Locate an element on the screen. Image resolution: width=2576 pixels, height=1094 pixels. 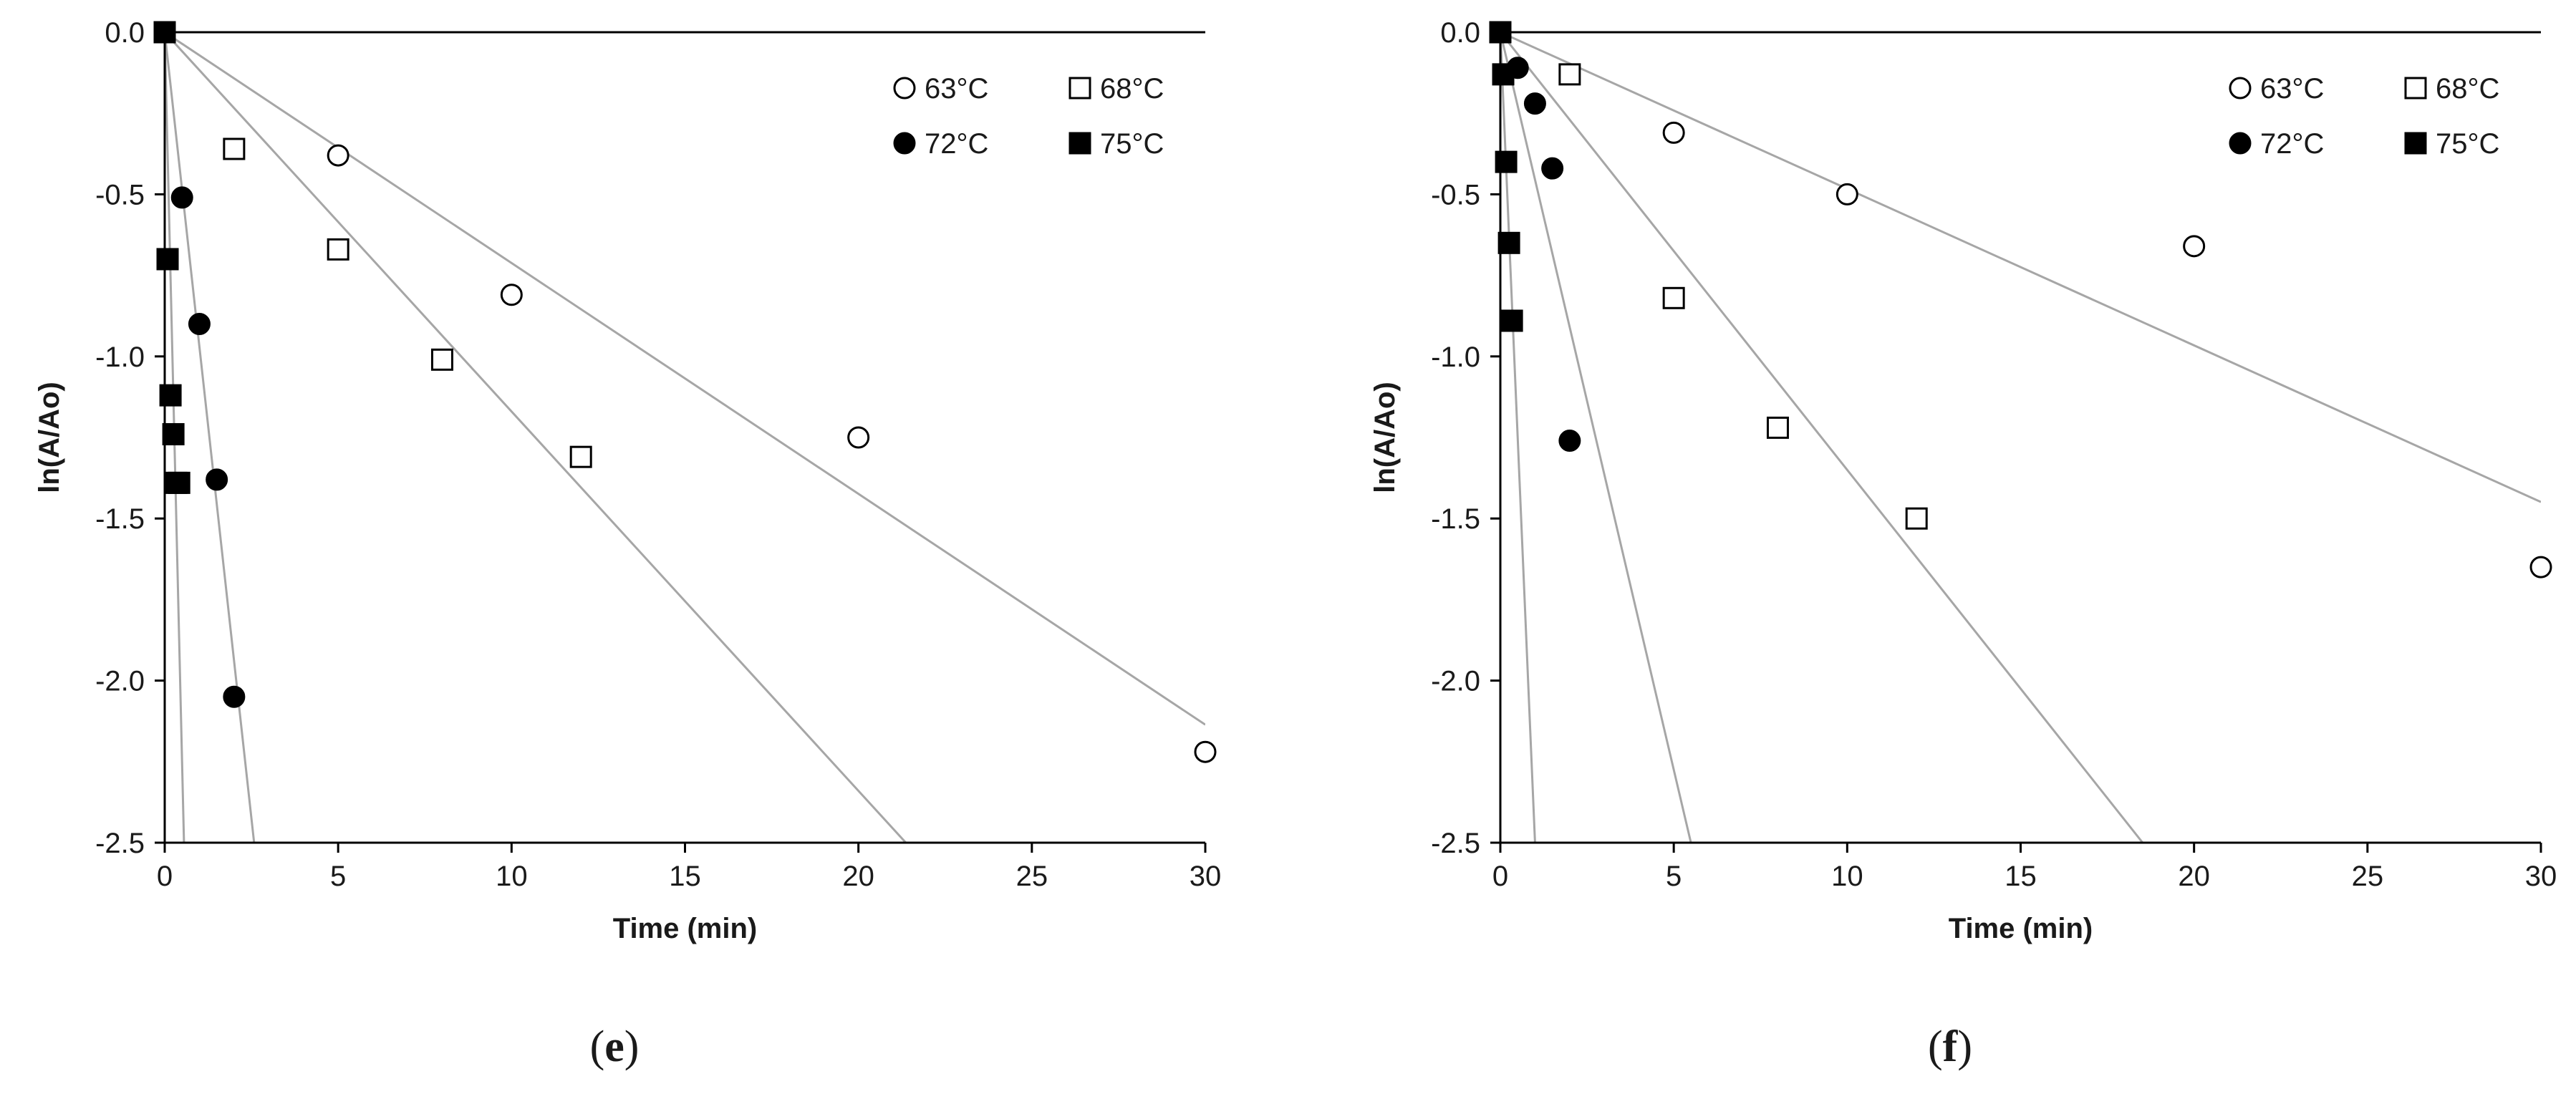
series-72°C is located at coordinates (199, 364).